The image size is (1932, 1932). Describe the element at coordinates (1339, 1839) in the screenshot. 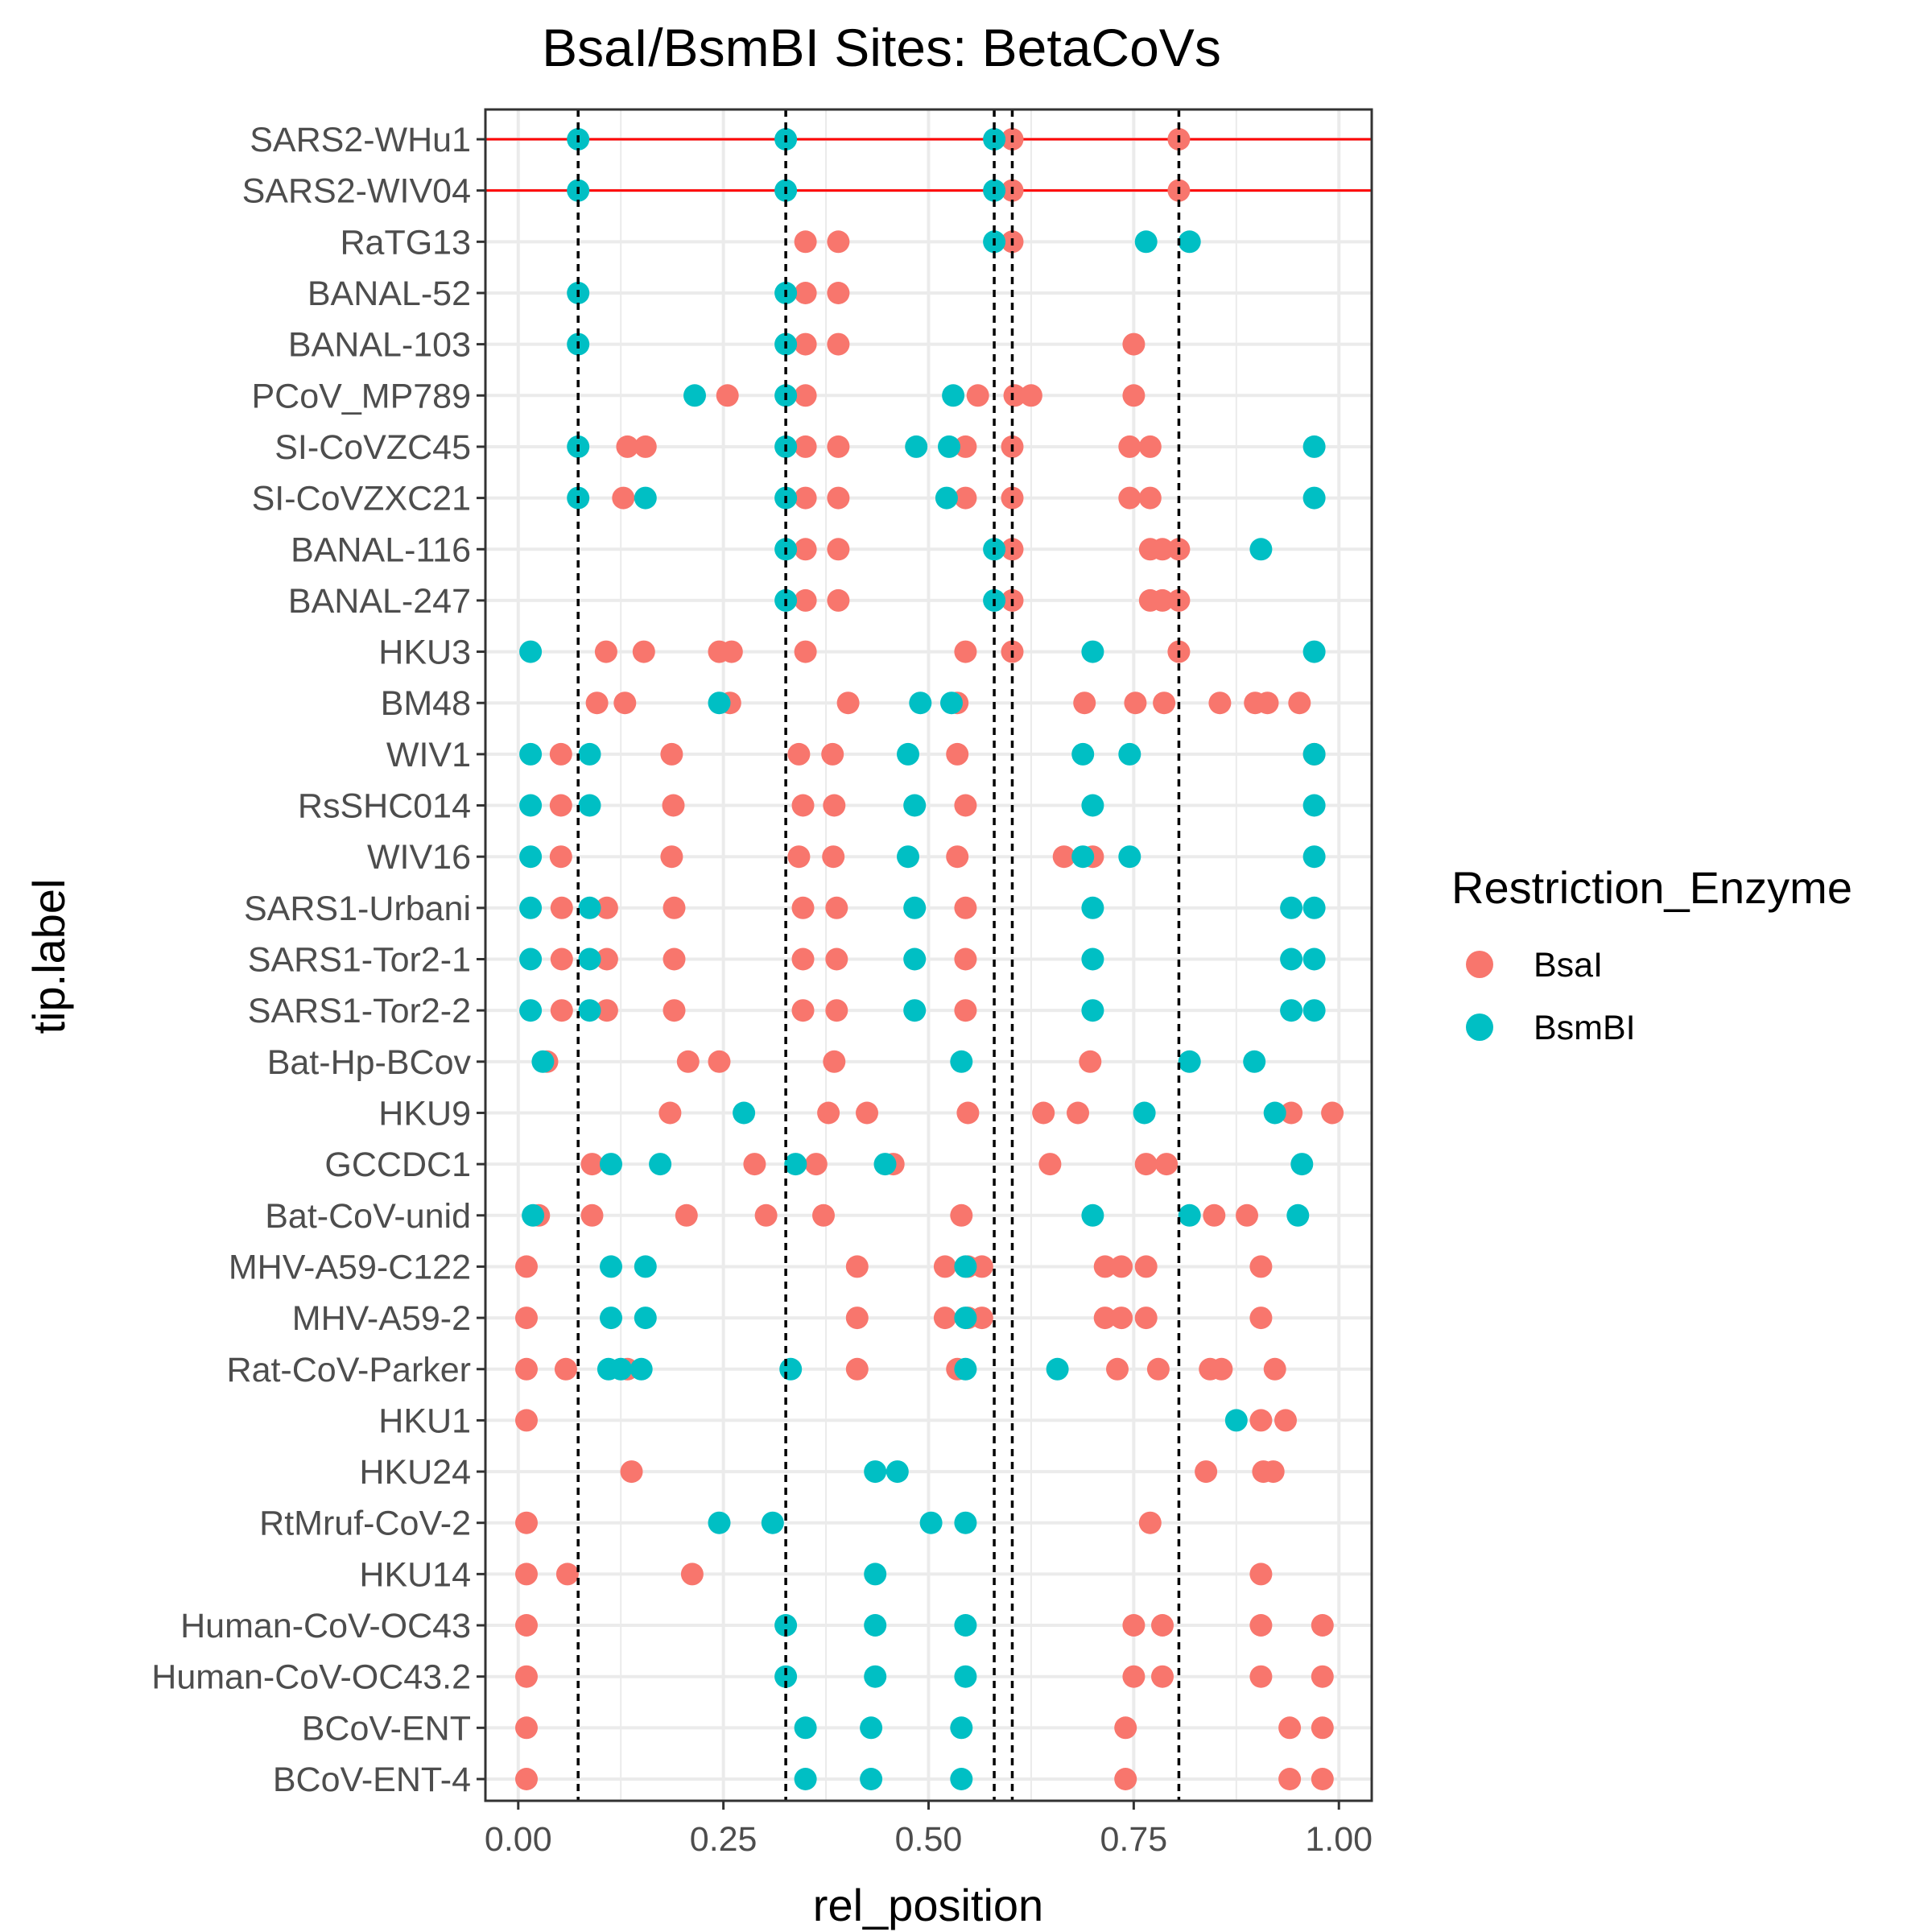

I see `x-tick-label: 1.00` at that location.